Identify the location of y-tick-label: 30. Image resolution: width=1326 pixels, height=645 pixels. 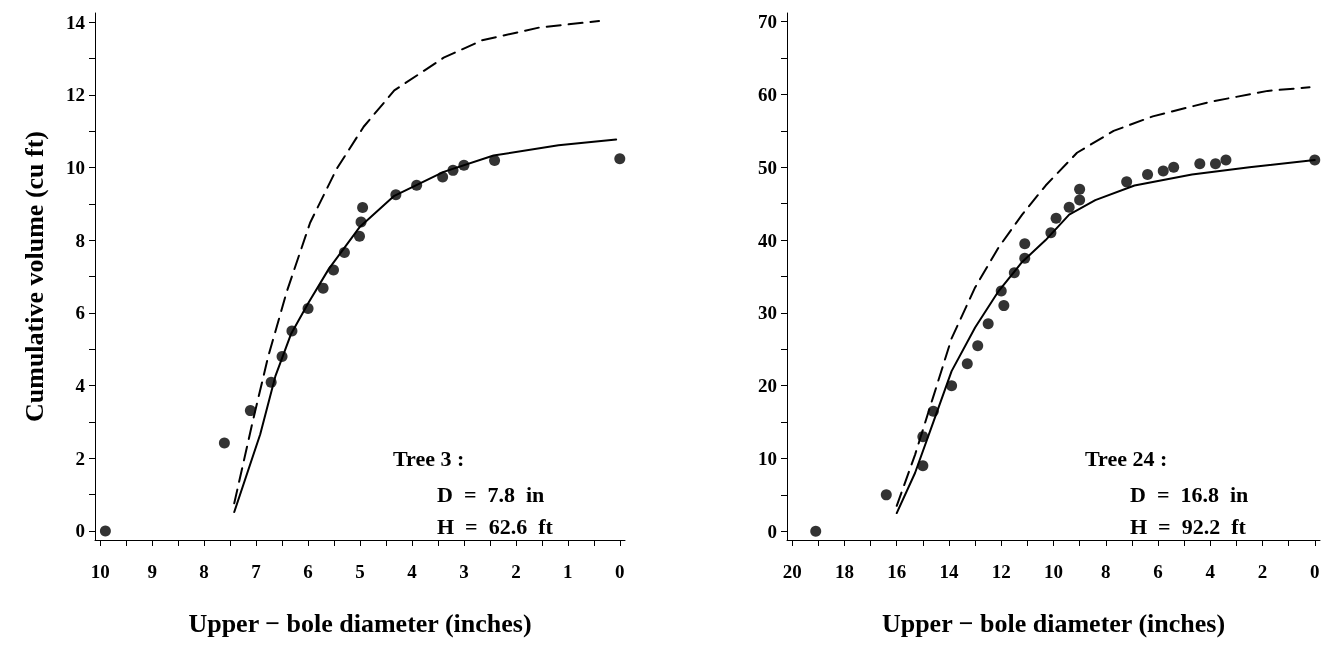
(767, 313).